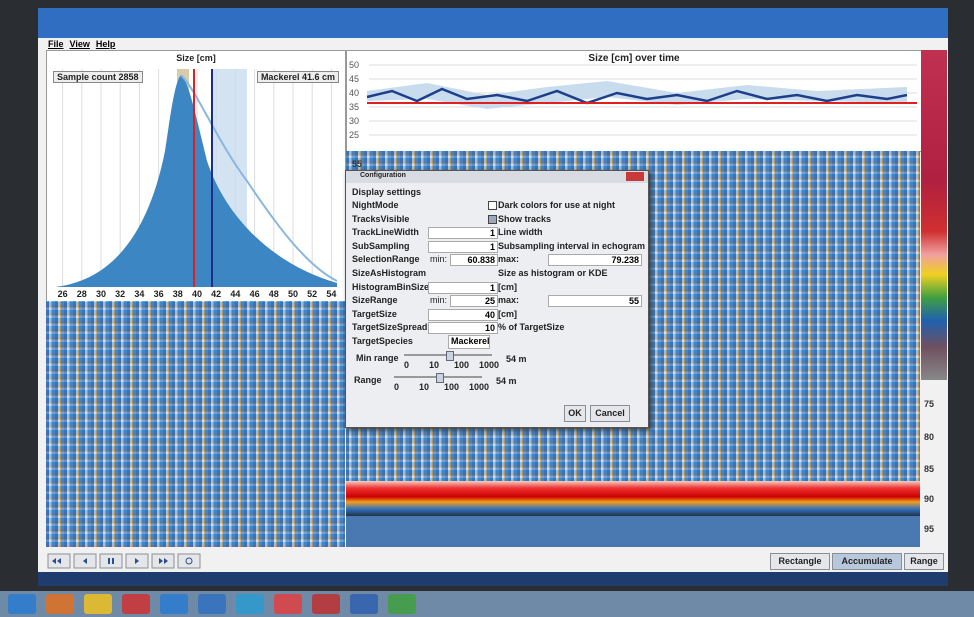 The image size is (974, 617). What do you see at coordinates (105, 44) in the screenshot?
I see `menu-item: Help` at bounding box center [105, 44].